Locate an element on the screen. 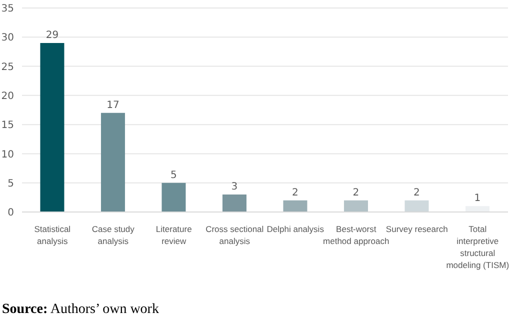  y-tick-label: 5 is located at coordinates (11, 184).